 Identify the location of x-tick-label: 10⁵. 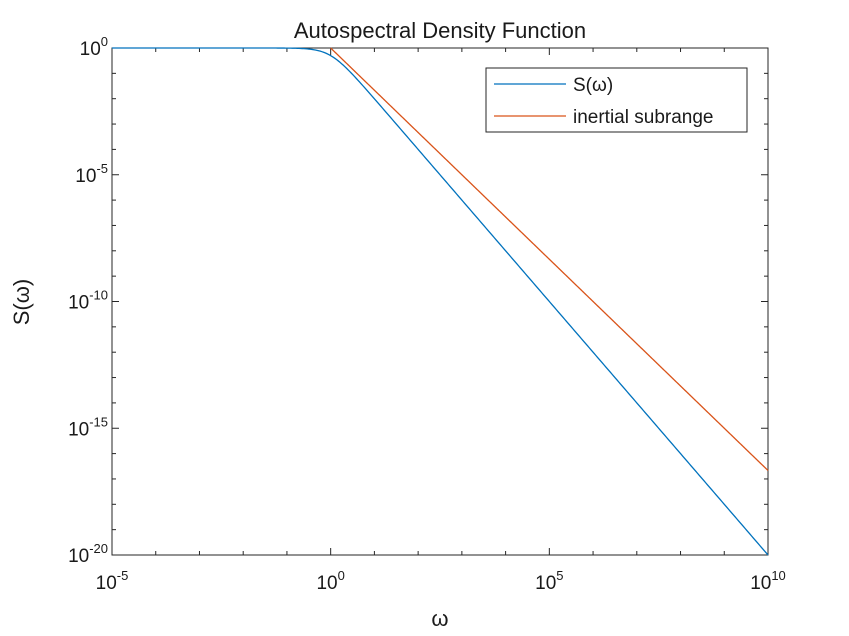
(549, 581).